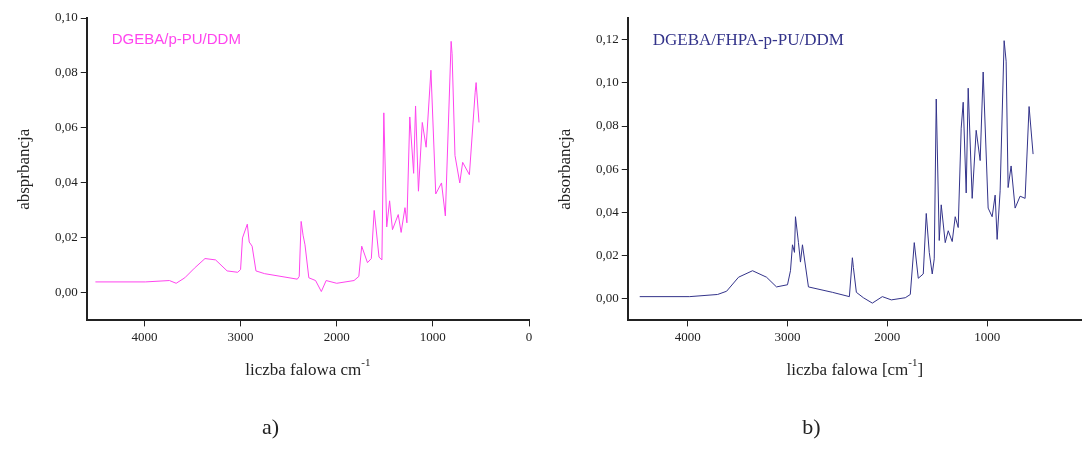  What do you see at coordinates (607, 39) in the screenshot?
I see `y-tick-label: 0,12` at bounding box center [607, 39].